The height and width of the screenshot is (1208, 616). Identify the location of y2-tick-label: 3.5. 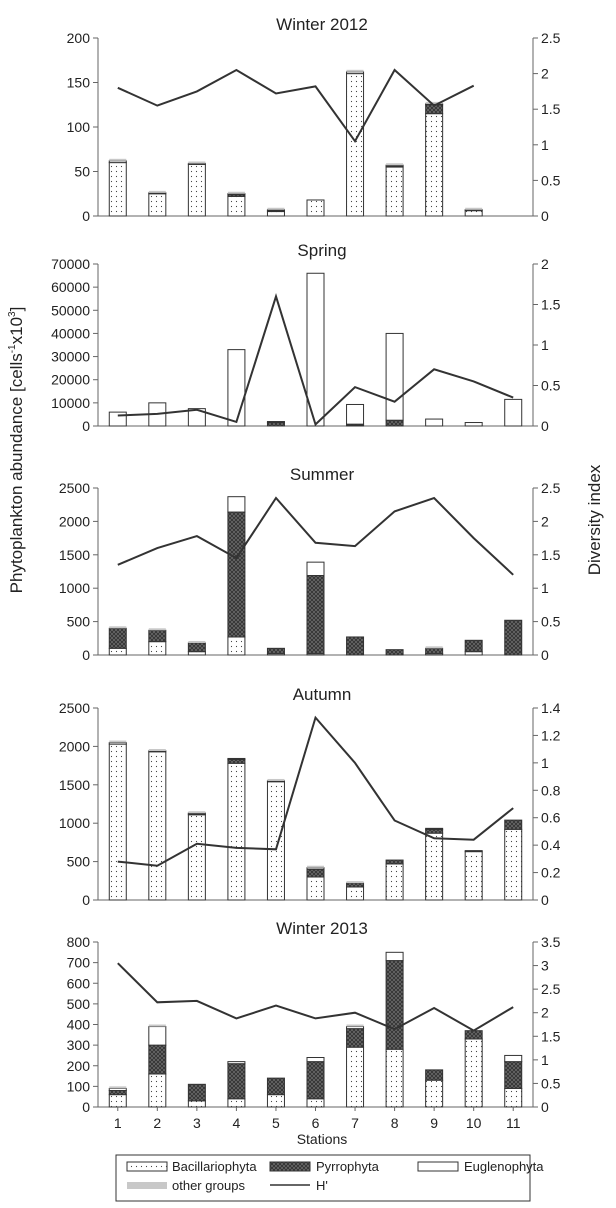
(551, 942).